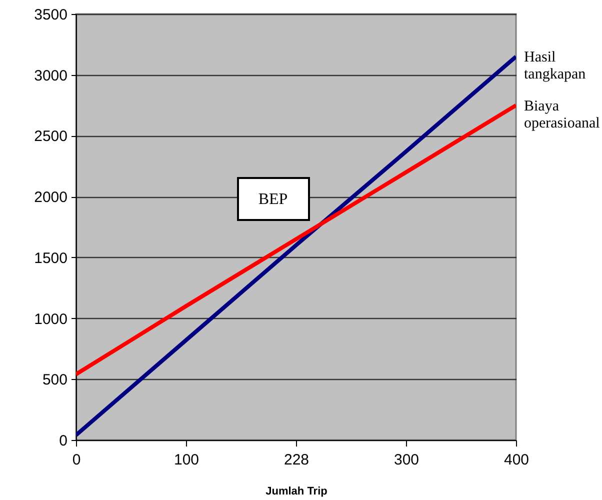  I want to click on y-tick-label: 500, so click(55, 380).